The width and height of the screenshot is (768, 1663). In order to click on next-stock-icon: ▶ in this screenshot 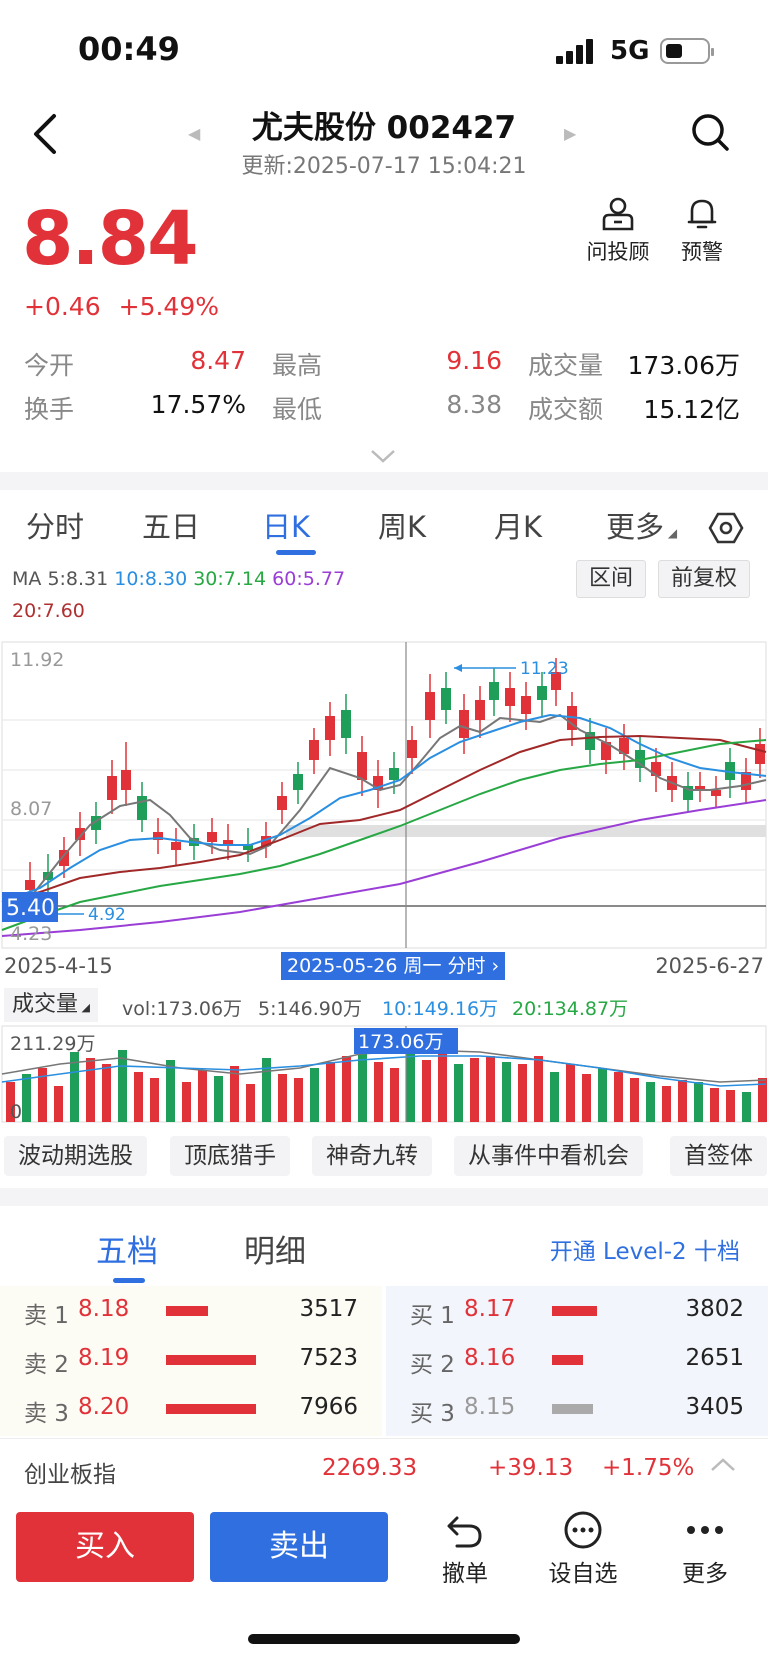, I will do `click(570, 133)`.